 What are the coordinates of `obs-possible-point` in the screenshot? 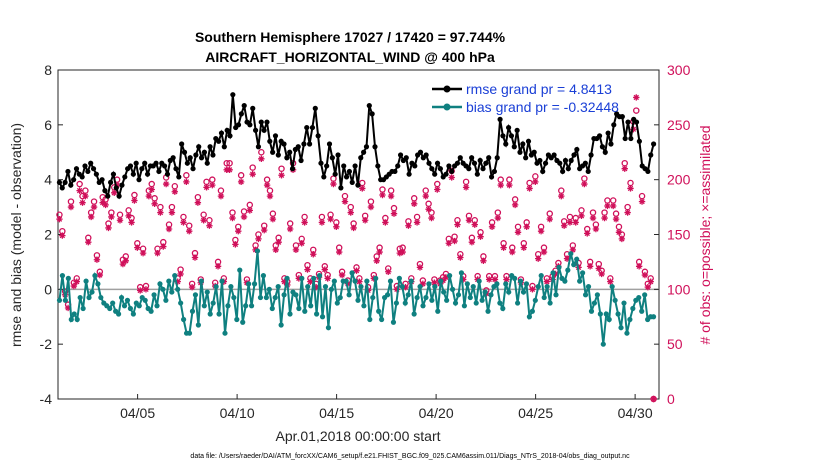 It's located at (261, 152).